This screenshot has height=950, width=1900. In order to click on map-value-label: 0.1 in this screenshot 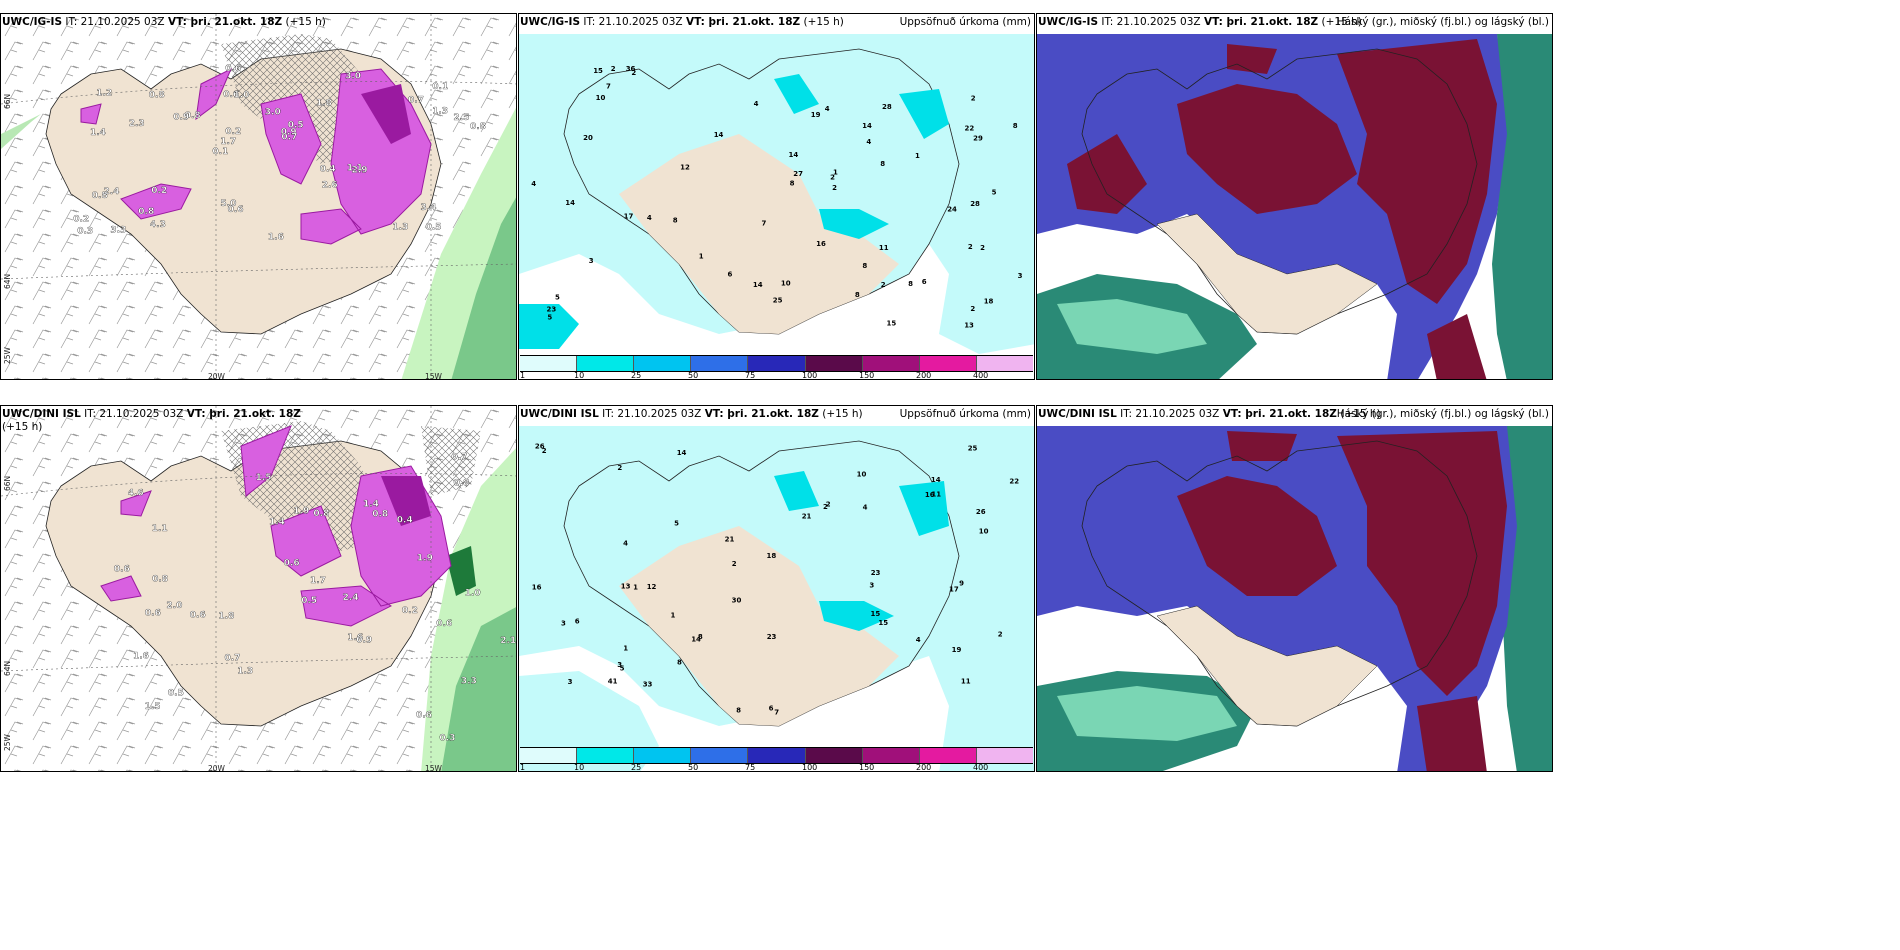, I will do `click(440, 87)`.